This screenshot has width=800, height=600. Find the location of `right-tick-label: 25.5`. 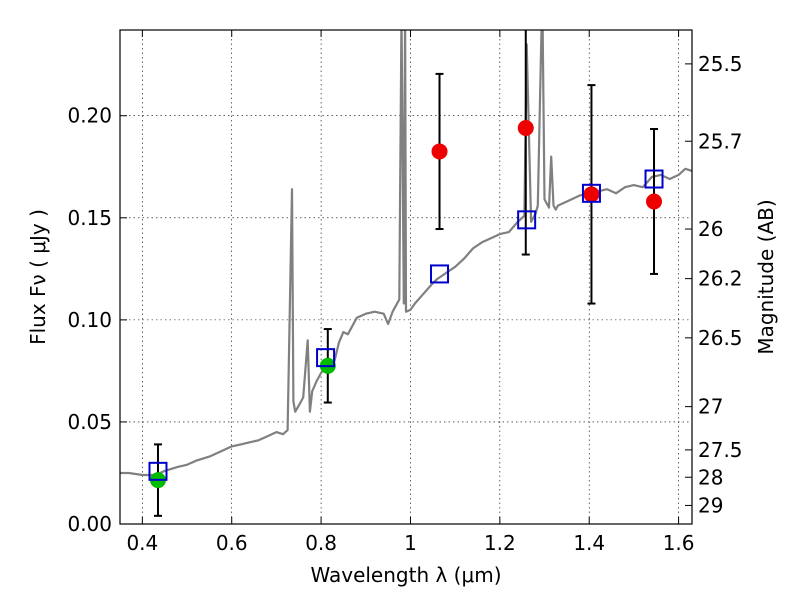

right-tick-label: 25.5 is located at coordinates (720, 64).